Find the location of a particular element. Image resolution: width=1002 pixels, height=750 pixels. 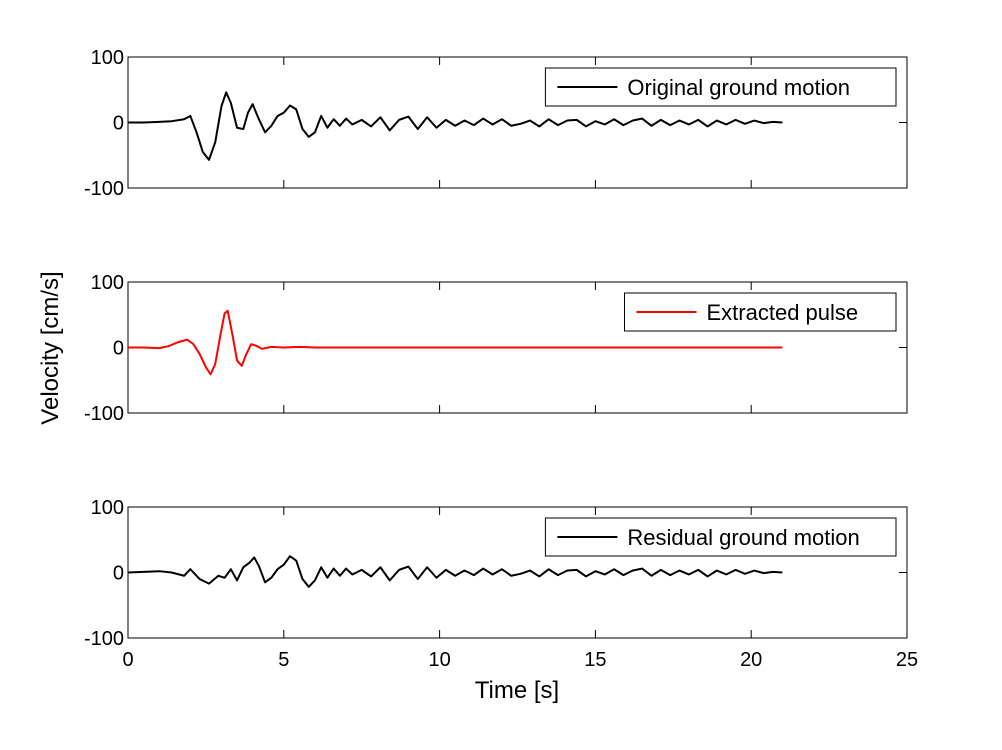

legend: Original ground motion is located at coordinates (720, 87).